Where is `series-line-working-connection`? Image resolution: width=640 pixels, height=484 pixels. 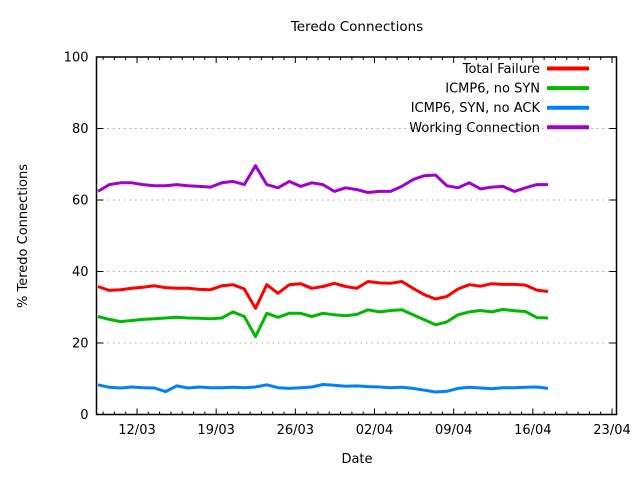 series-line-working-connection is located at coordinates (322, 179).